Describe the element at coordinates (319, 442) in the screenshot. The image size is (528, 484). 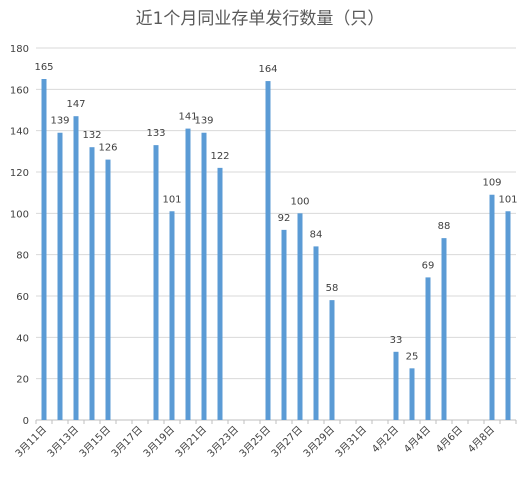
I see `x-tick-label: 3月29日` at that location.